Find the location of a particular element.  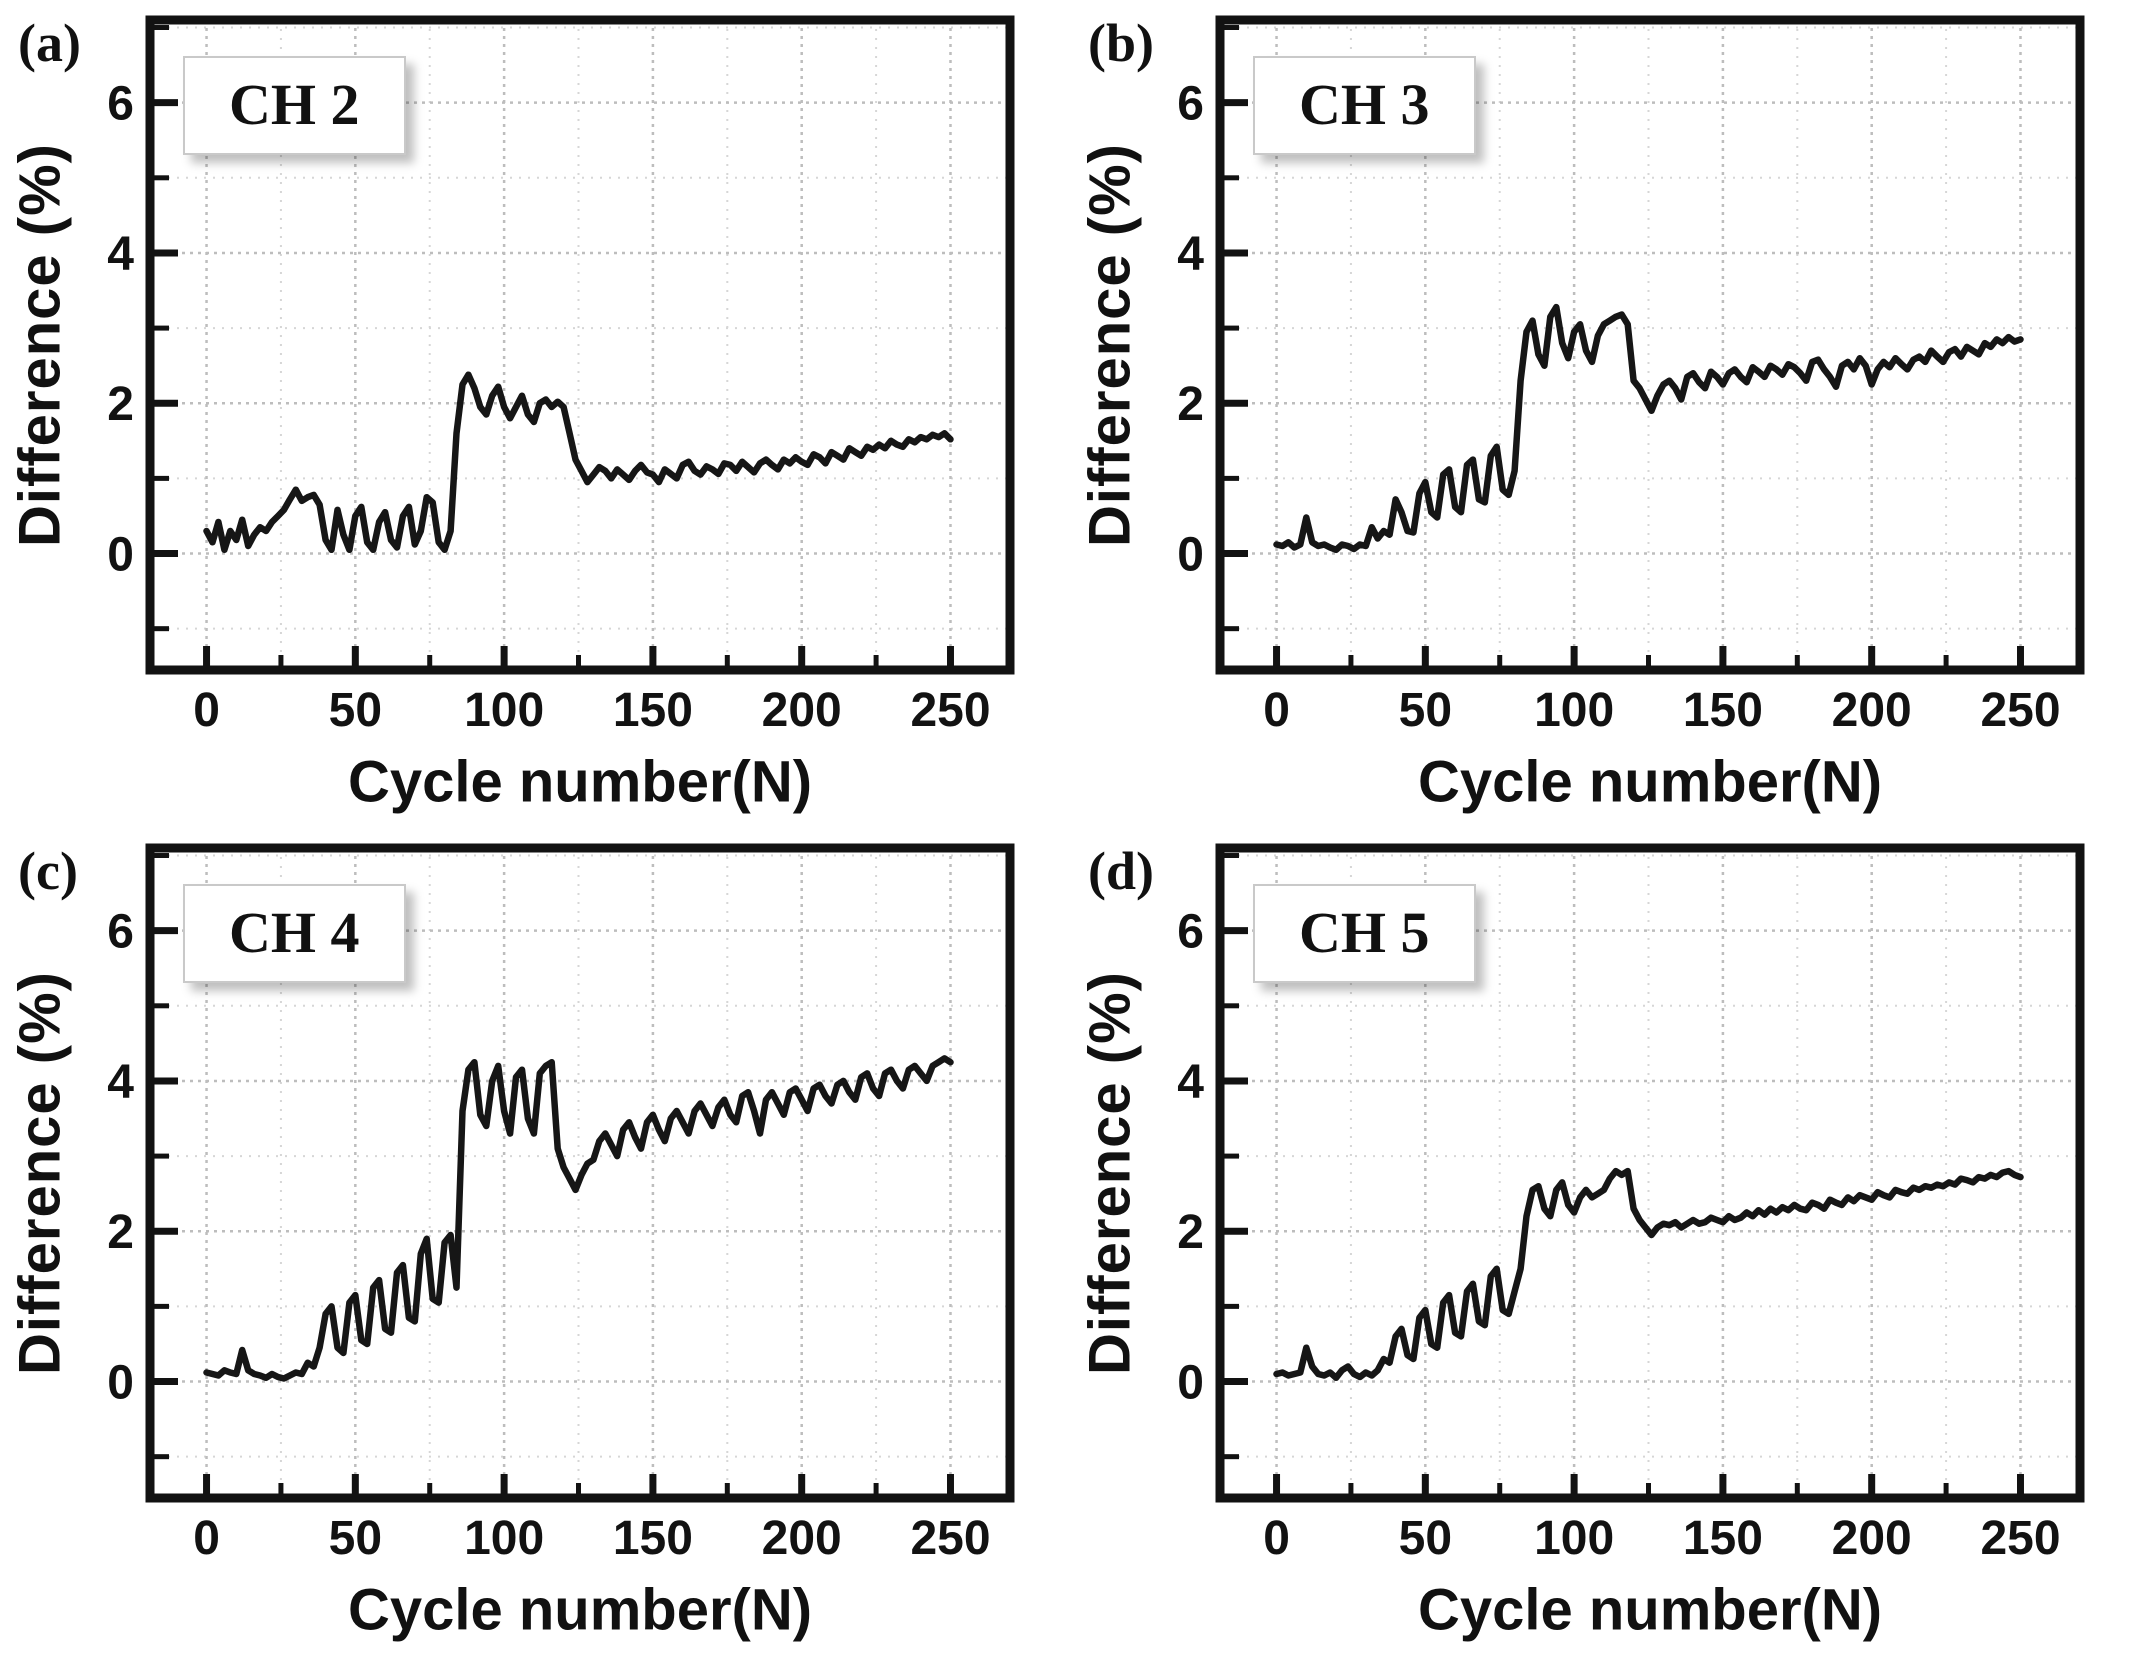

panel-b-series-label: CH 3 is located at coordinates (1364, 105).